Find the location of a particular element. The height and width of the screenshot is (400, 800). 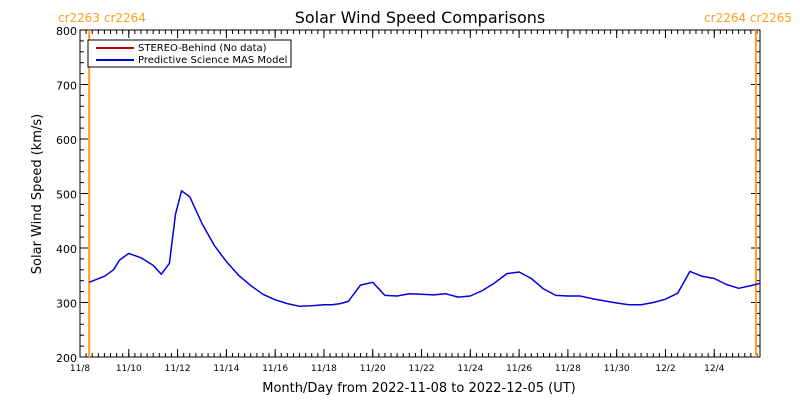

legend-label-stereo: STEREO-Behind (No data) is located at coordinates (202, 48).